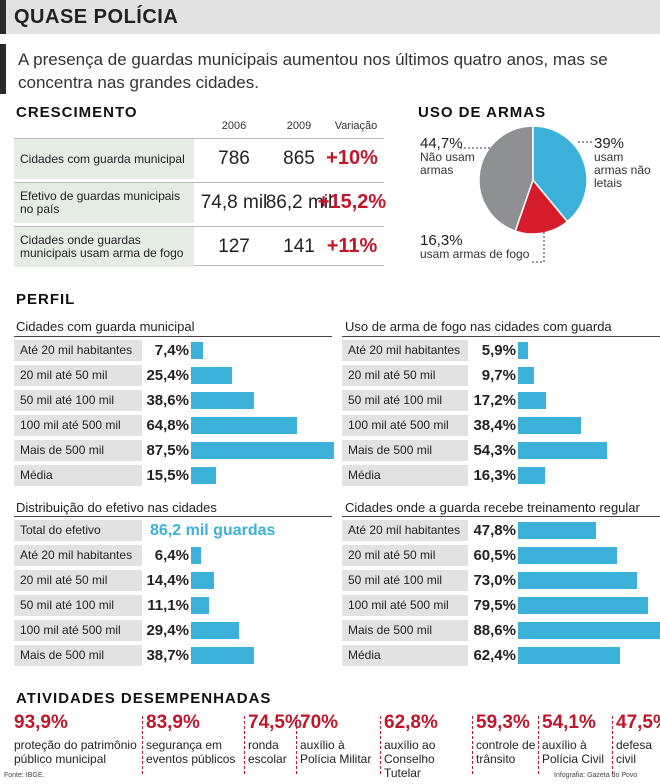 This screenshot has height=784, width=660. What do you see at coordinates (494, 475) in the screenshot?
I see `bar-value-label: 16,3%` at bounding box center [494, 475].